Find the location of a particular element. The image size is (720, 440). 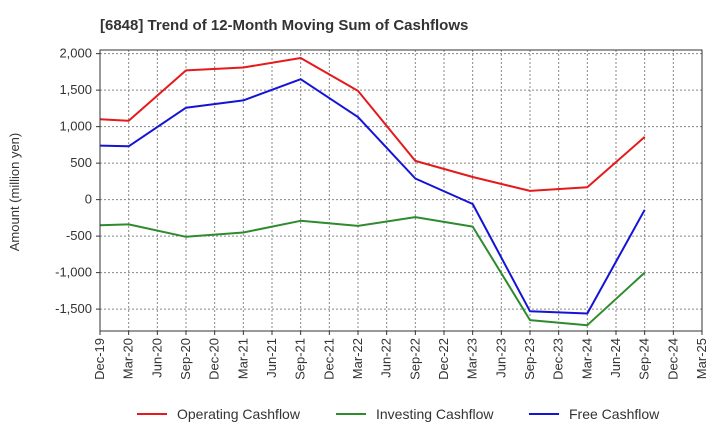

x-tick-label: Jun-24 is located at coordinates (615, 358).